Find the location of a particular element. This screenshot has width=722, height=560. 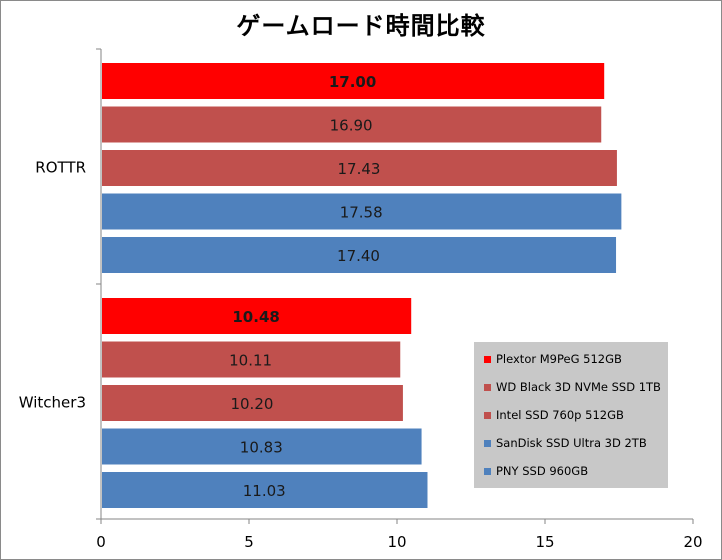

x-tick-label: 5 is located at coordinates (249, 542).